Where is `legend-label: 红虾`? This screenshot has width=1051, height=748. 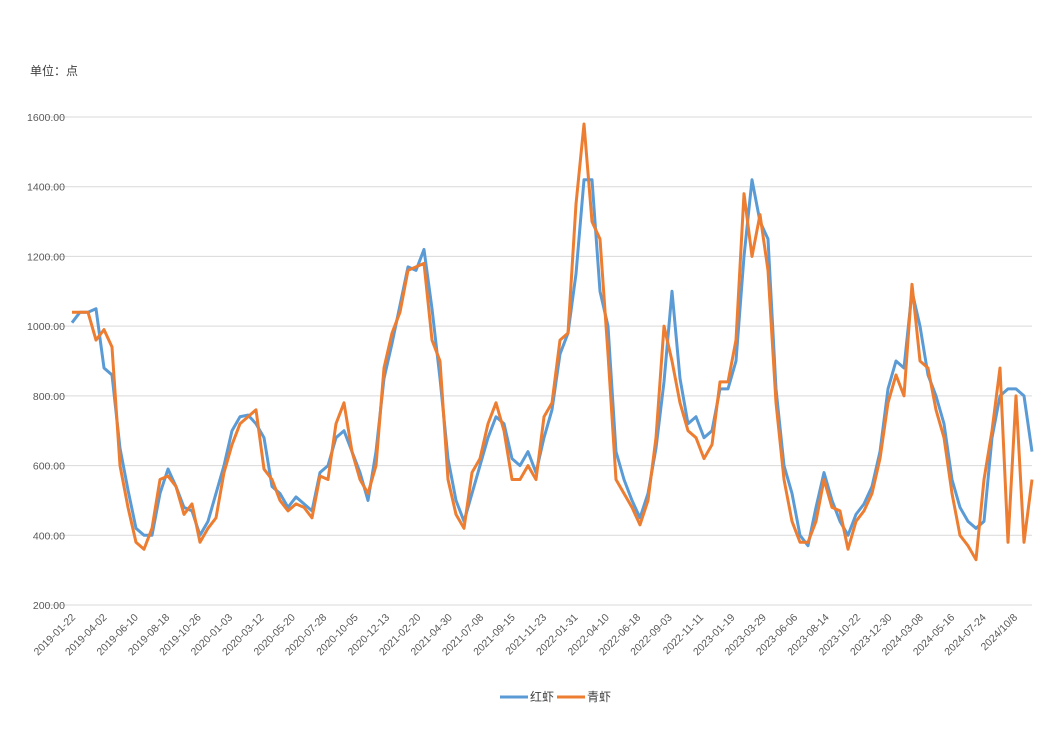 legend-label: 红虾 is located at coordinates (542, 696).